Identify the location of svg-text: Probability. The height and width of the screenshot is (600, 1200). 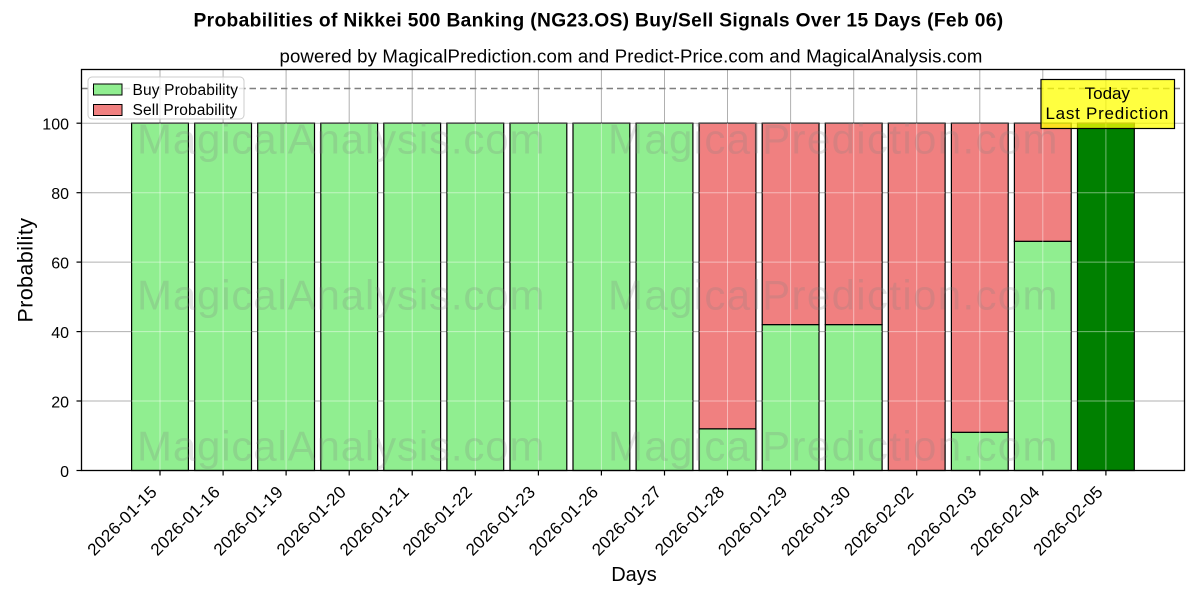
(26, 270).